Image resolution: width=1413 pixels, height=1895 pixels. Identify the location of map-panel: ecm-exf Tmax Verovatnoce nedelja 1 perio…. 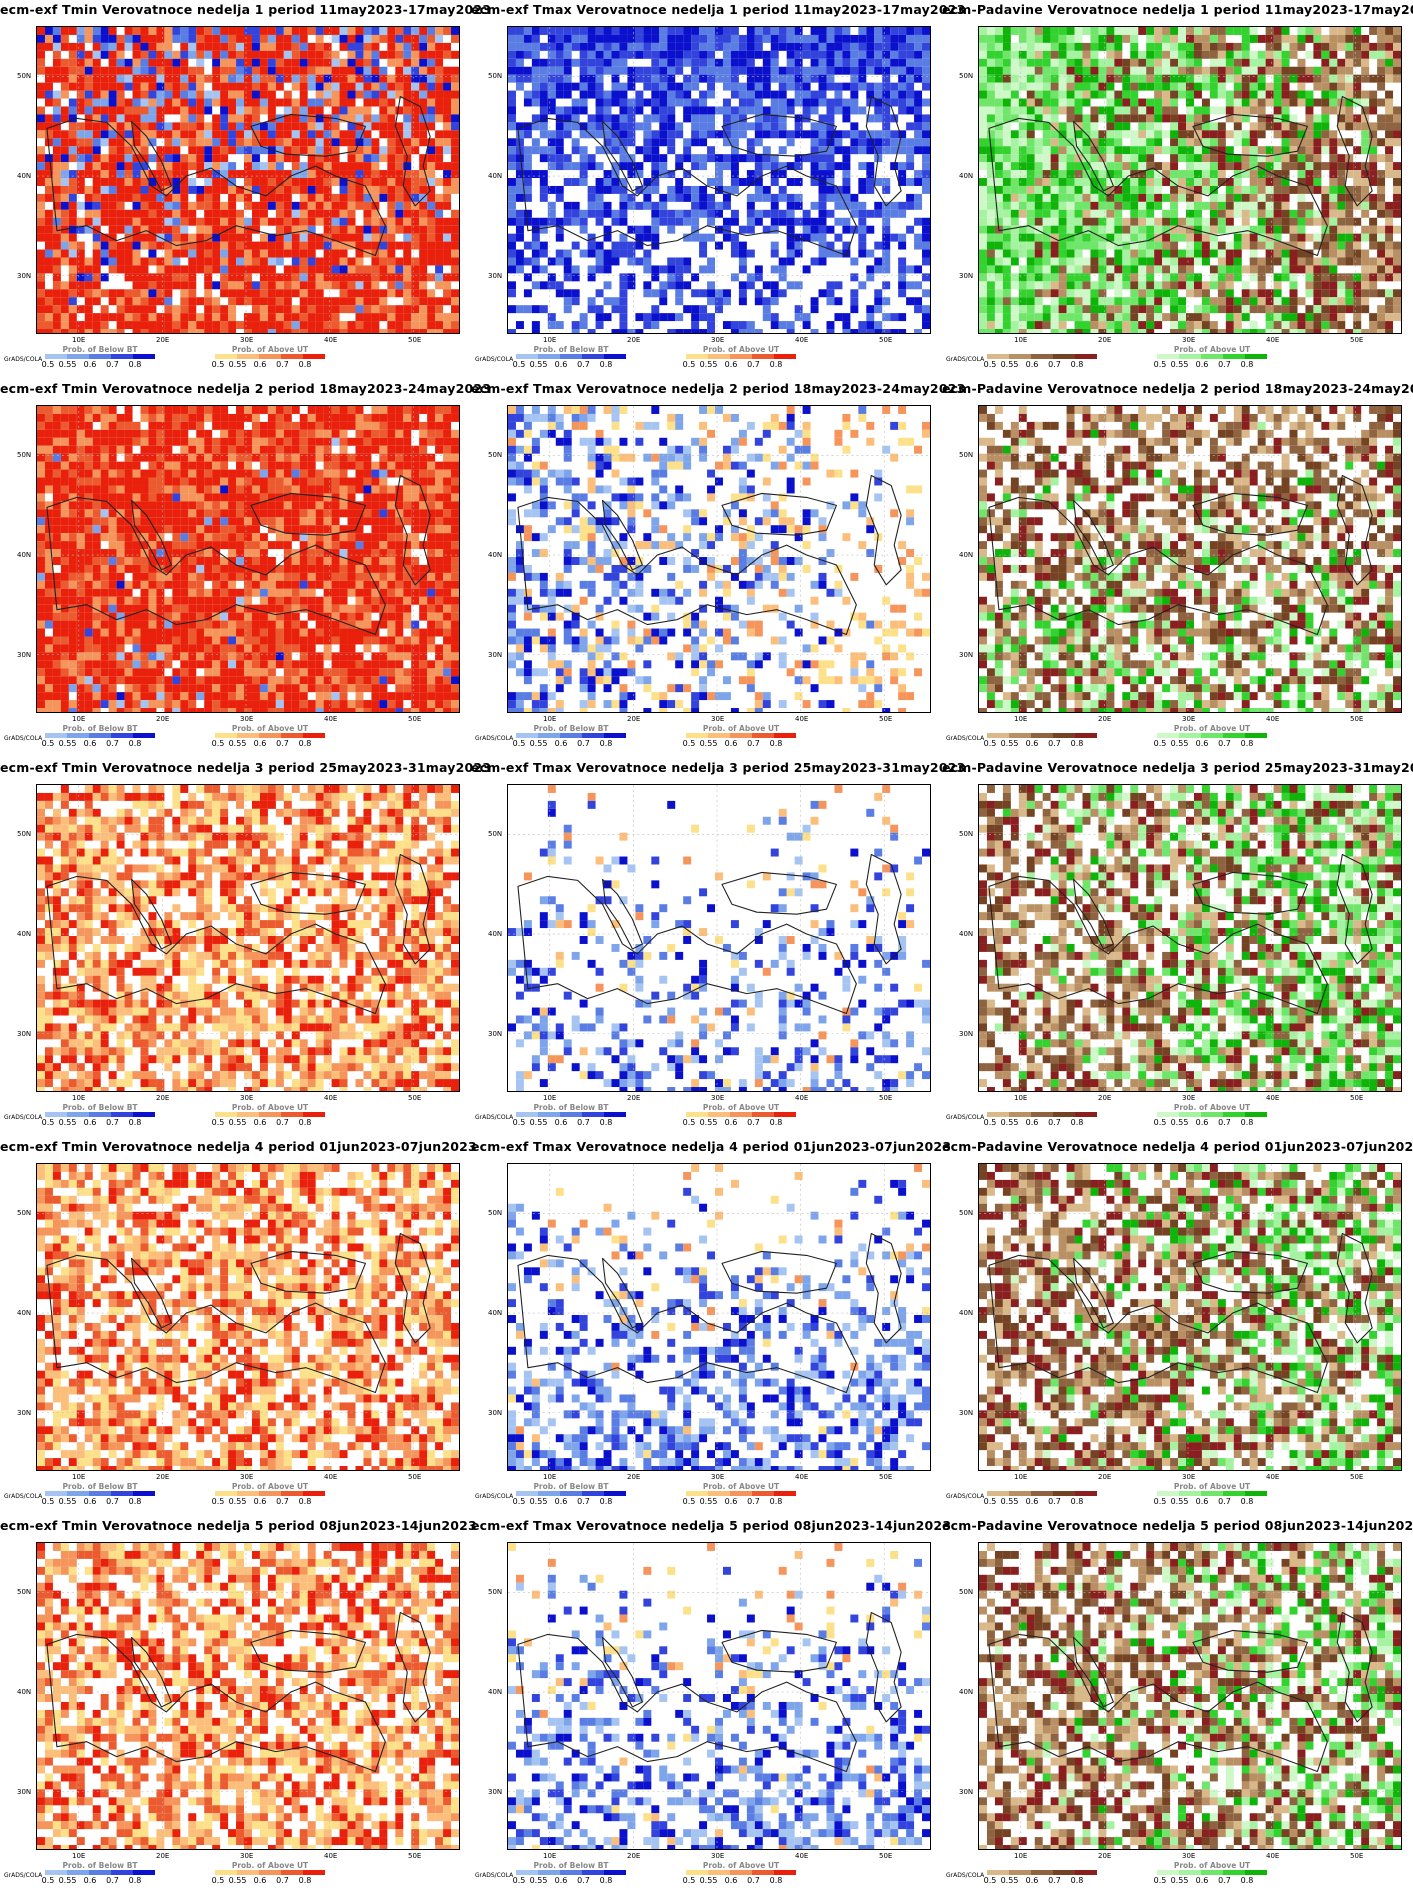
(718, 189).